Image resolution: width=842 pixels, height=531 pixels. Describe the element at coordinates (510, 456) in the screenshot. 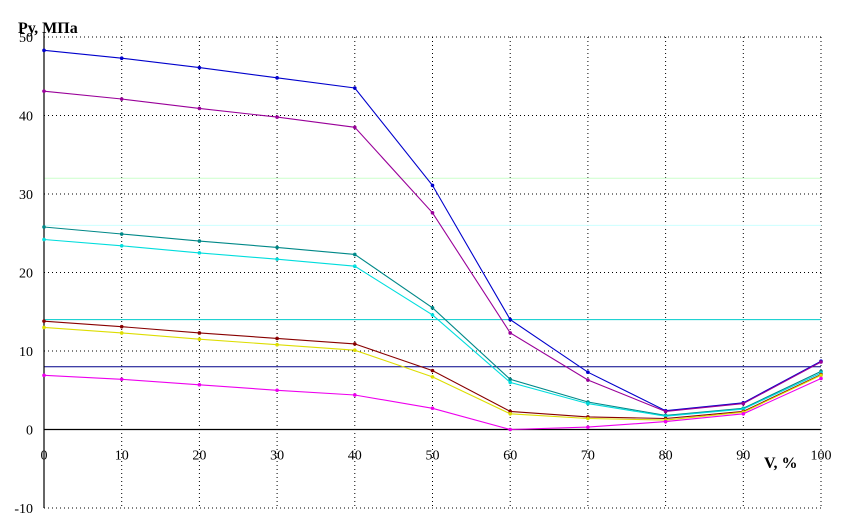

I see `x-tick-label: 60` at that location.